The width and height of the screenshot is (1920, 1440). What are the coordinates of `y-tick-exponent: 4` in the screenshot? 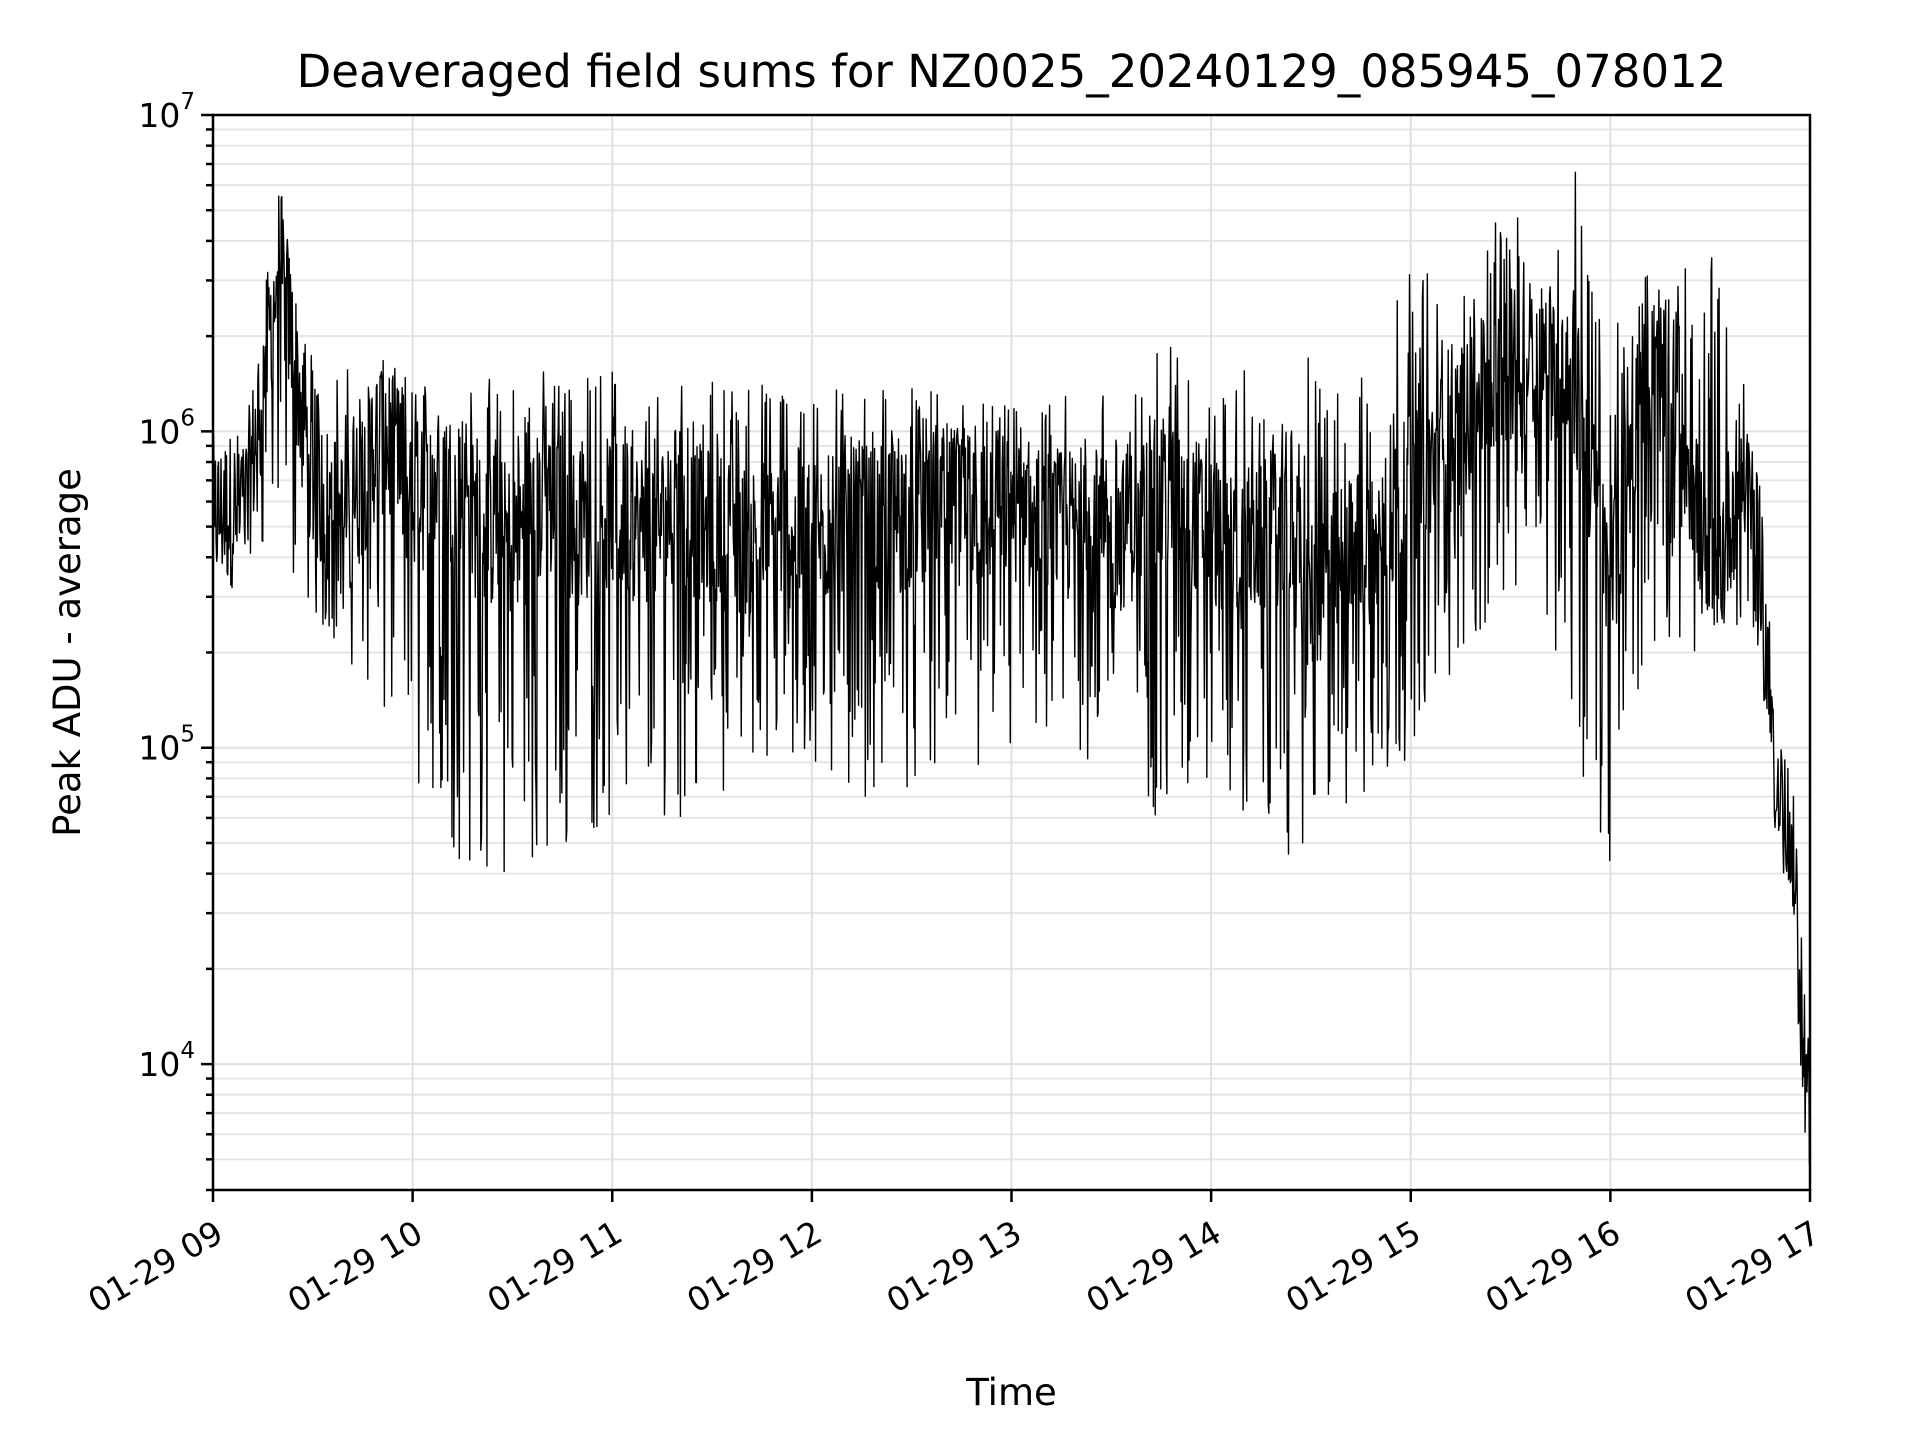 It's located at (187, 1051).